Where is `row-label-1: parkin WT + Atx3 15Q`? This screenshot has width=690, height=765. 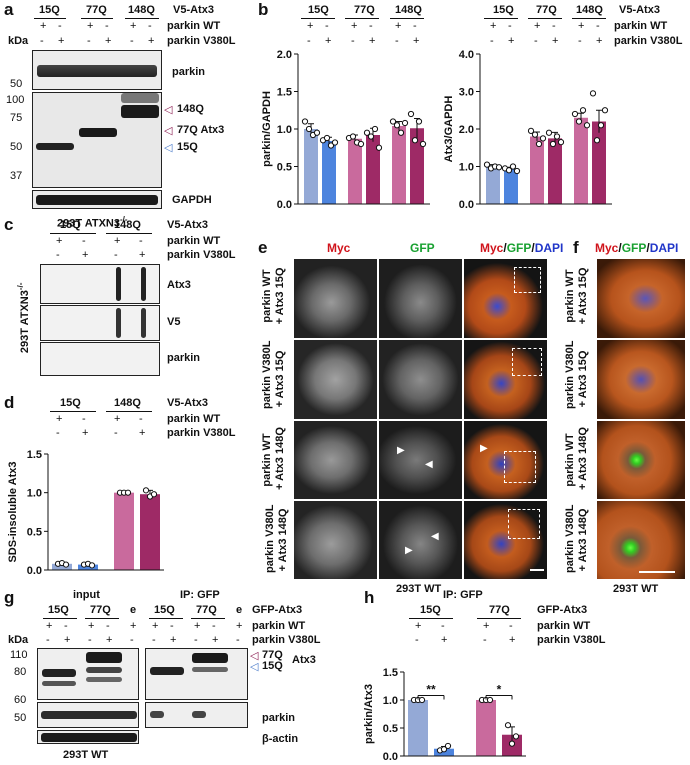 row-label-1: parkin WT + Atx3 15Q is located at coordinates (273, 296).